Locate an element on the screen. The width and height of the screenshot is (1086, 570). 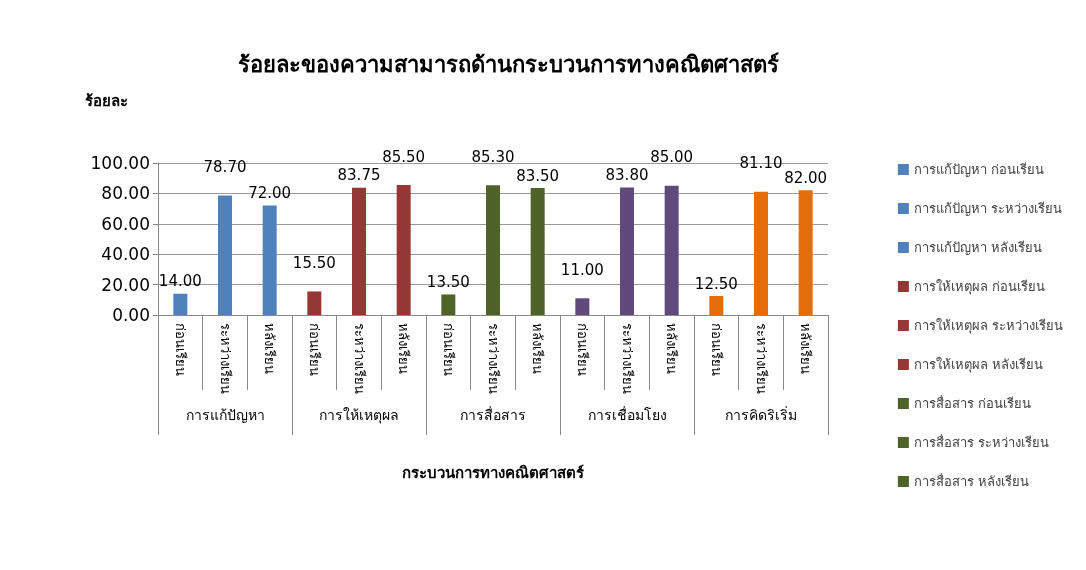
legend-label: การแก้ปัญหา หลังเรียน is located at coordinates (978, 247).